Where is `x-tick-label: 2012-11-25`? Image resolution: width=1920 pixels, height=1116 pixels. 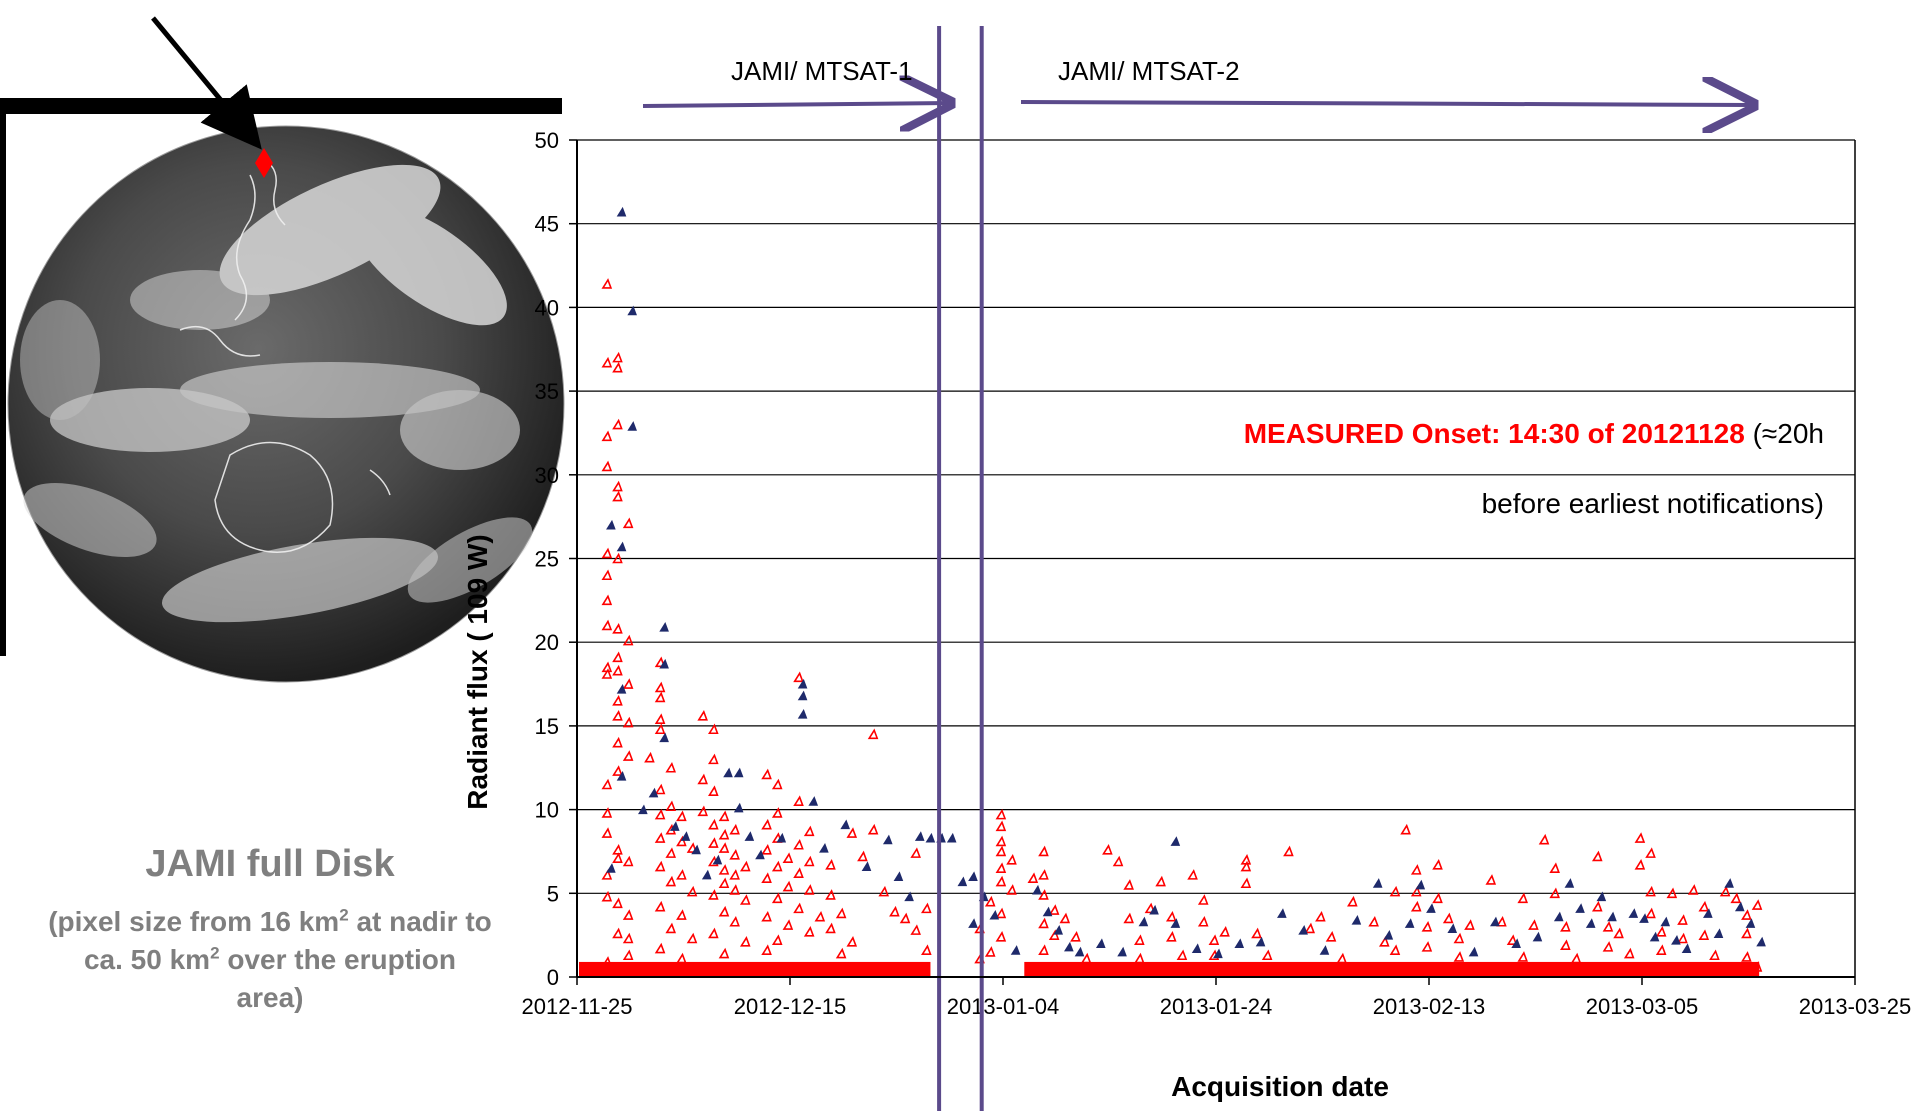 x-tick-label: 2012-11-25 is located at coordinates (577, 1006).